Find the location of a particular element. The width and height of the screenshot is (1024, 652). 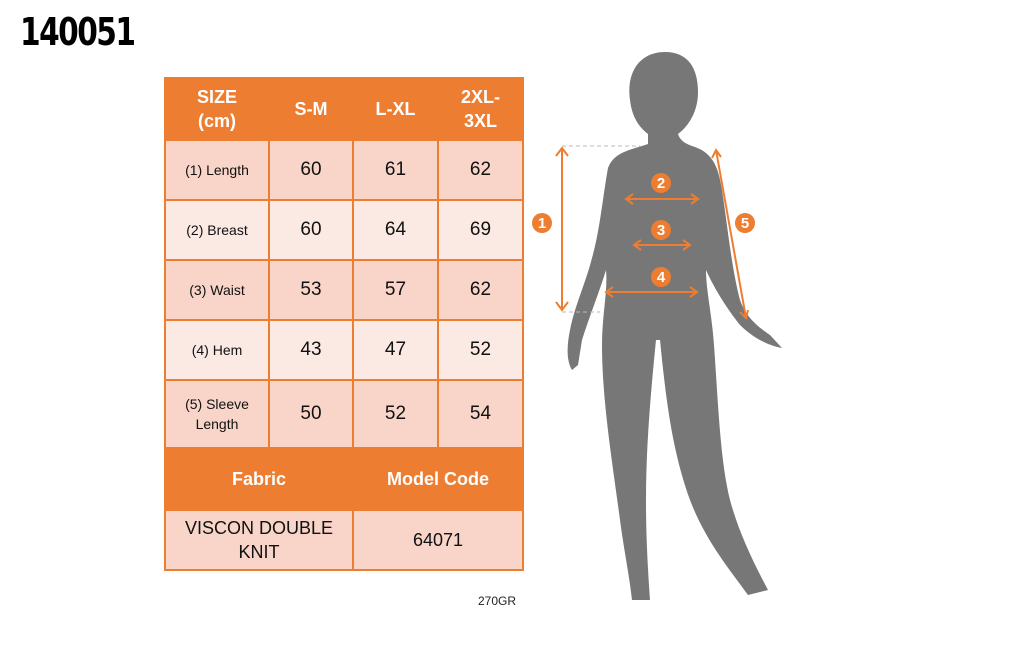

model-code-value: 64071 is located at coordinates (438, 540).